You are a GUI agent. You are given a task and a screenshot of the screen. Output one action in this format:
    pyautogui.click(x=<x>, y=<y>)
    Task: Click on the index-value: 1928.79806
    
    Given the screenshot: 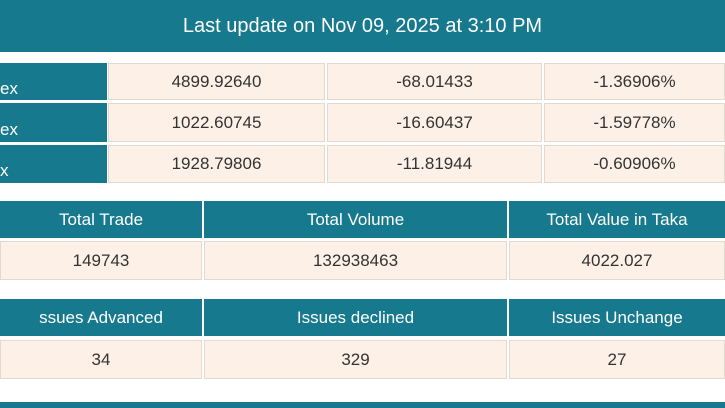 What is the action you would take?
    pyautogui.click(x=216, y=164)
    